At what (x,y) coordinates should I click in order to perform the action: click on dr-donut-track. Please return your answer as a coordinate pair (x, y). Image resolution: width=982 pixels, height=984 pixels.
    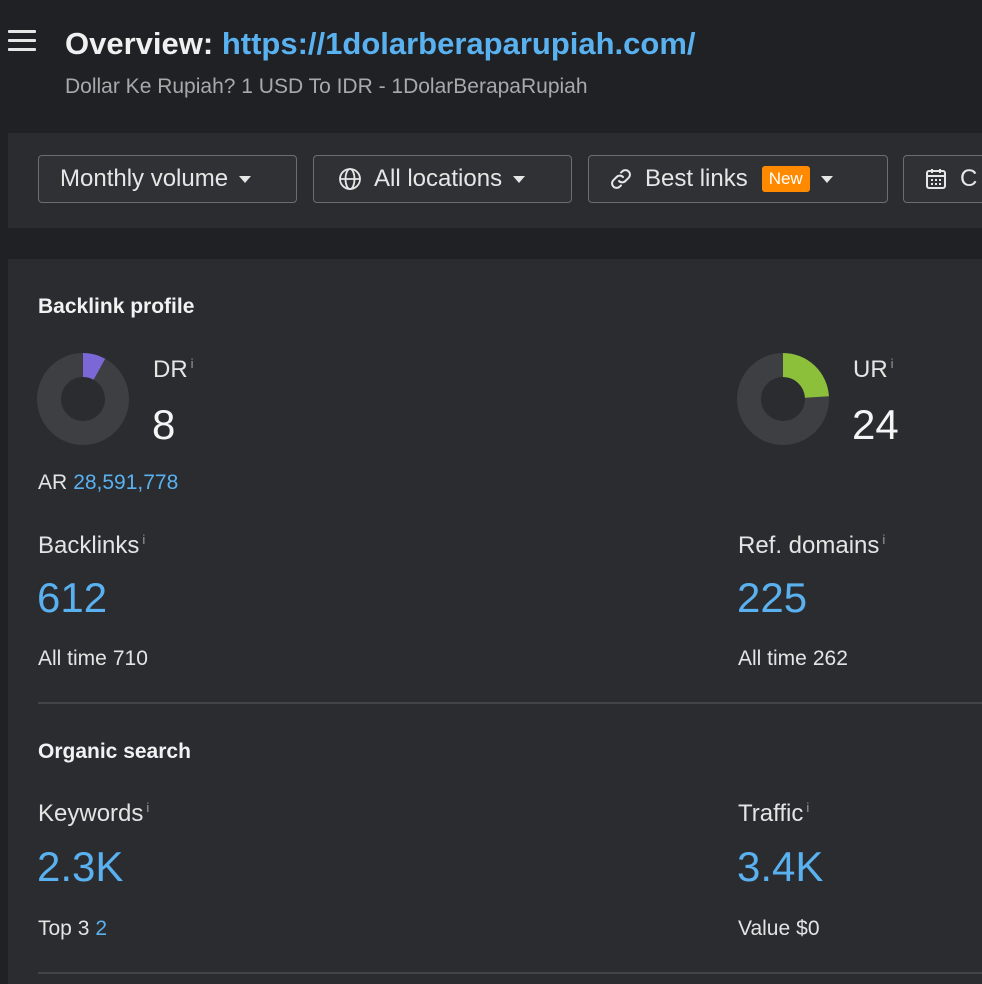
    Looking at the image, I should click on (83, 399).